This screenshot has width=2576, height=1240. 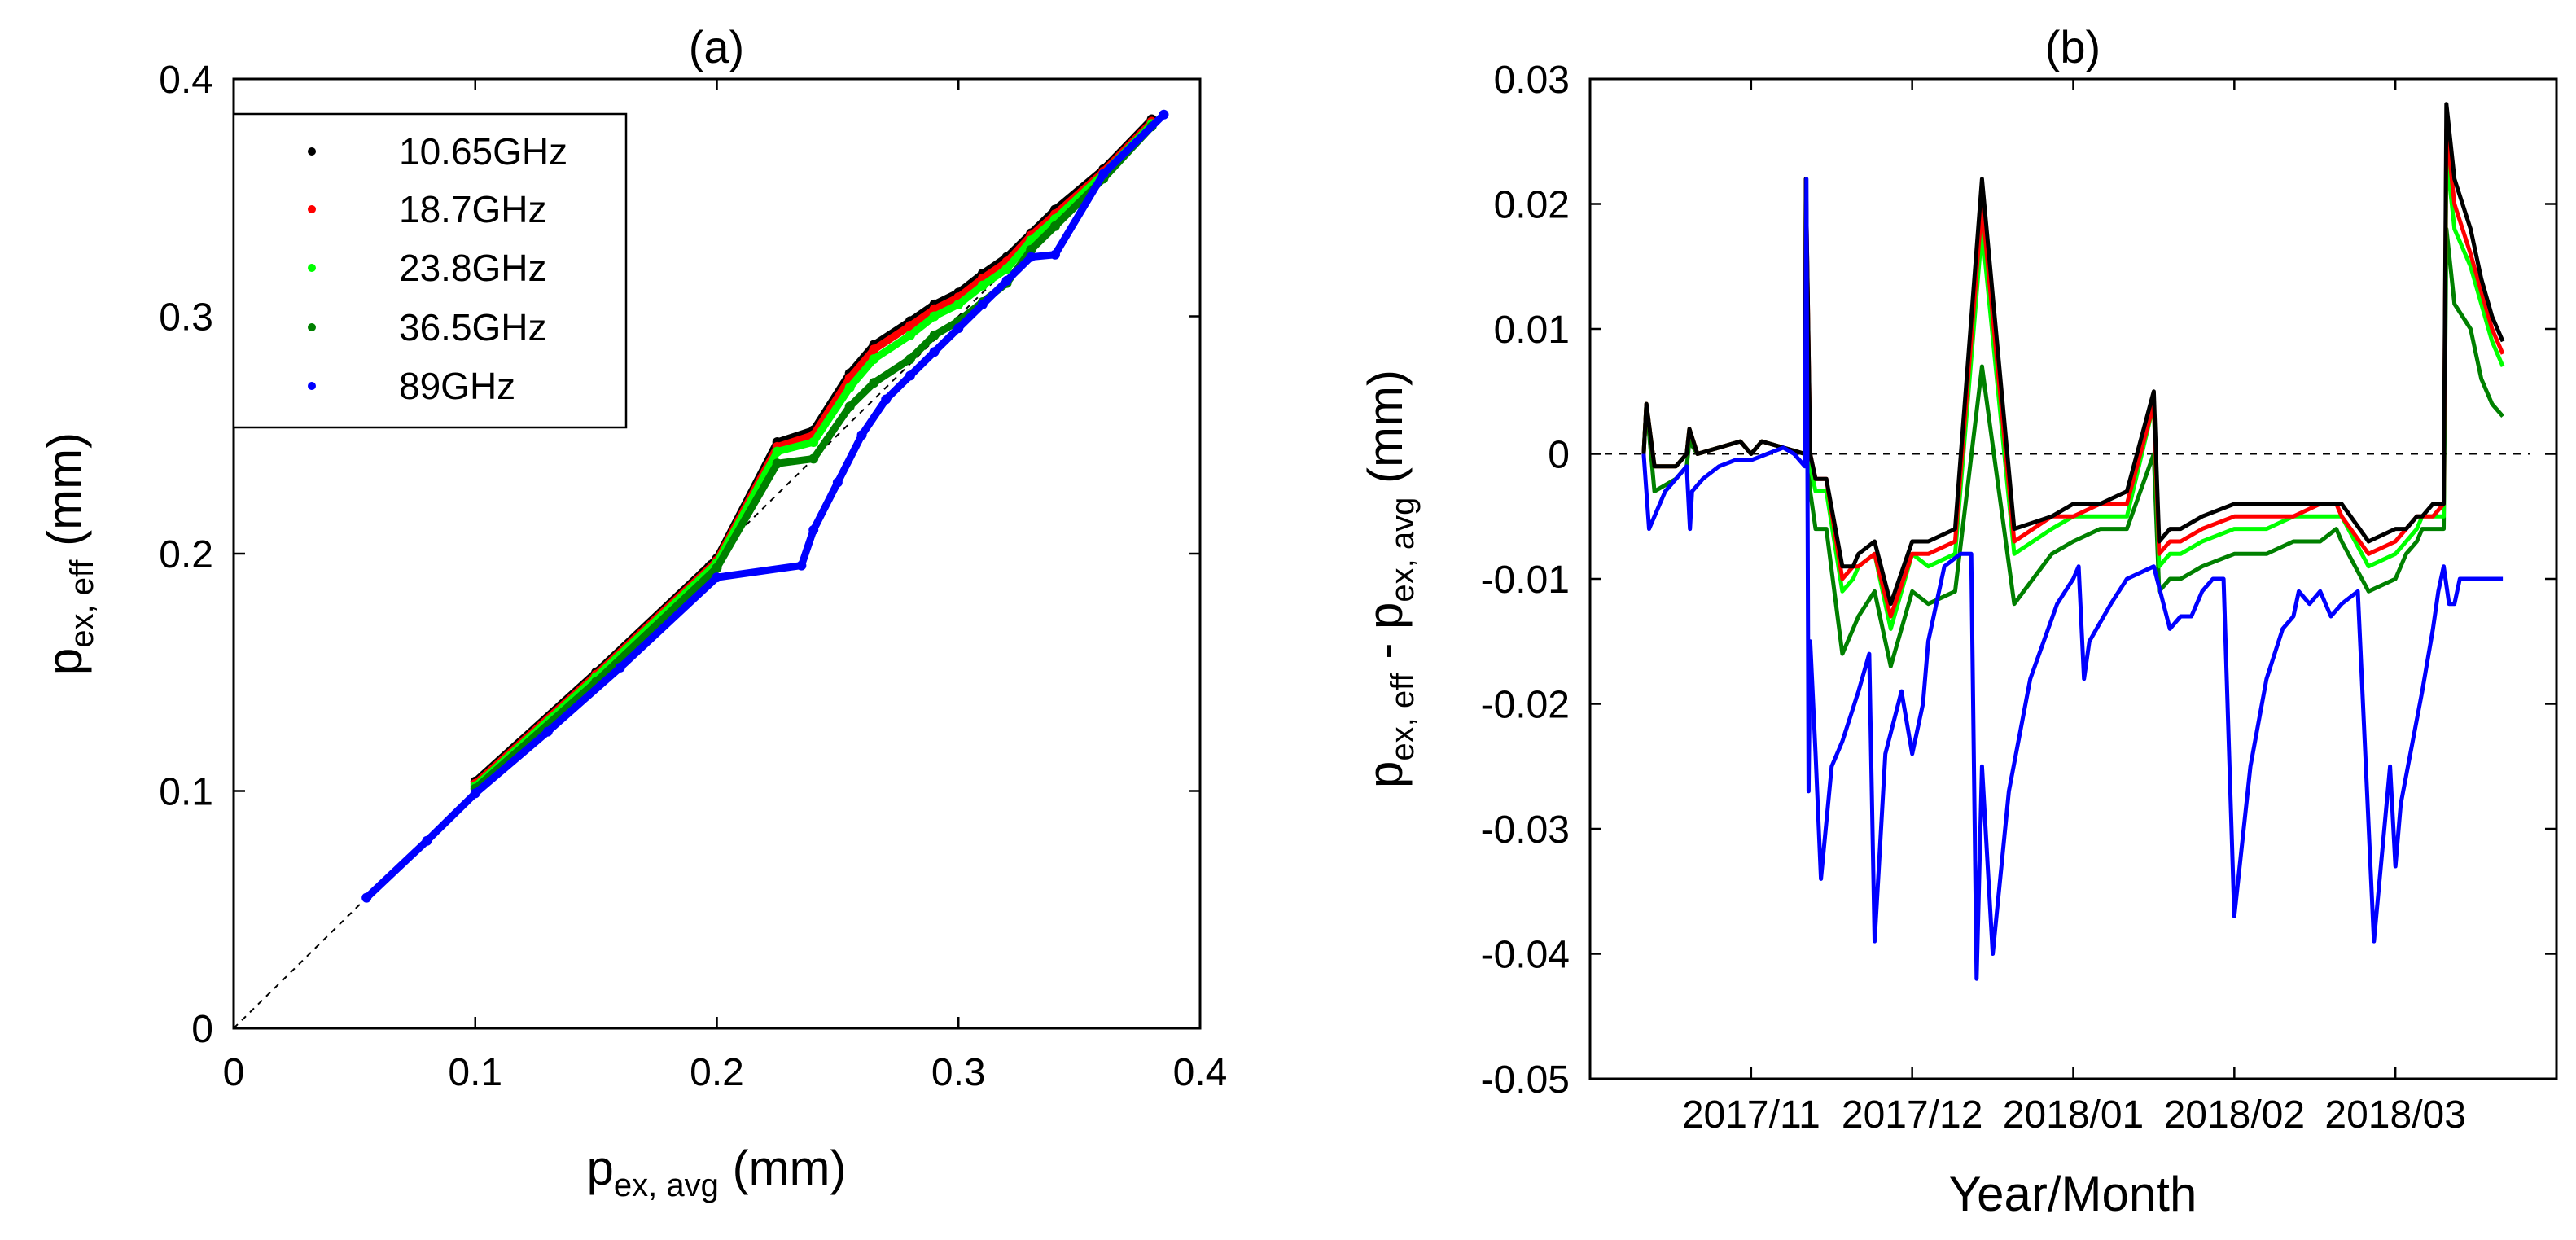 What do you see at coordinates (2073, 1115) in the screenshot?
I see `x-tick-label: 2018/01` at bounding box center [2073, 1115].